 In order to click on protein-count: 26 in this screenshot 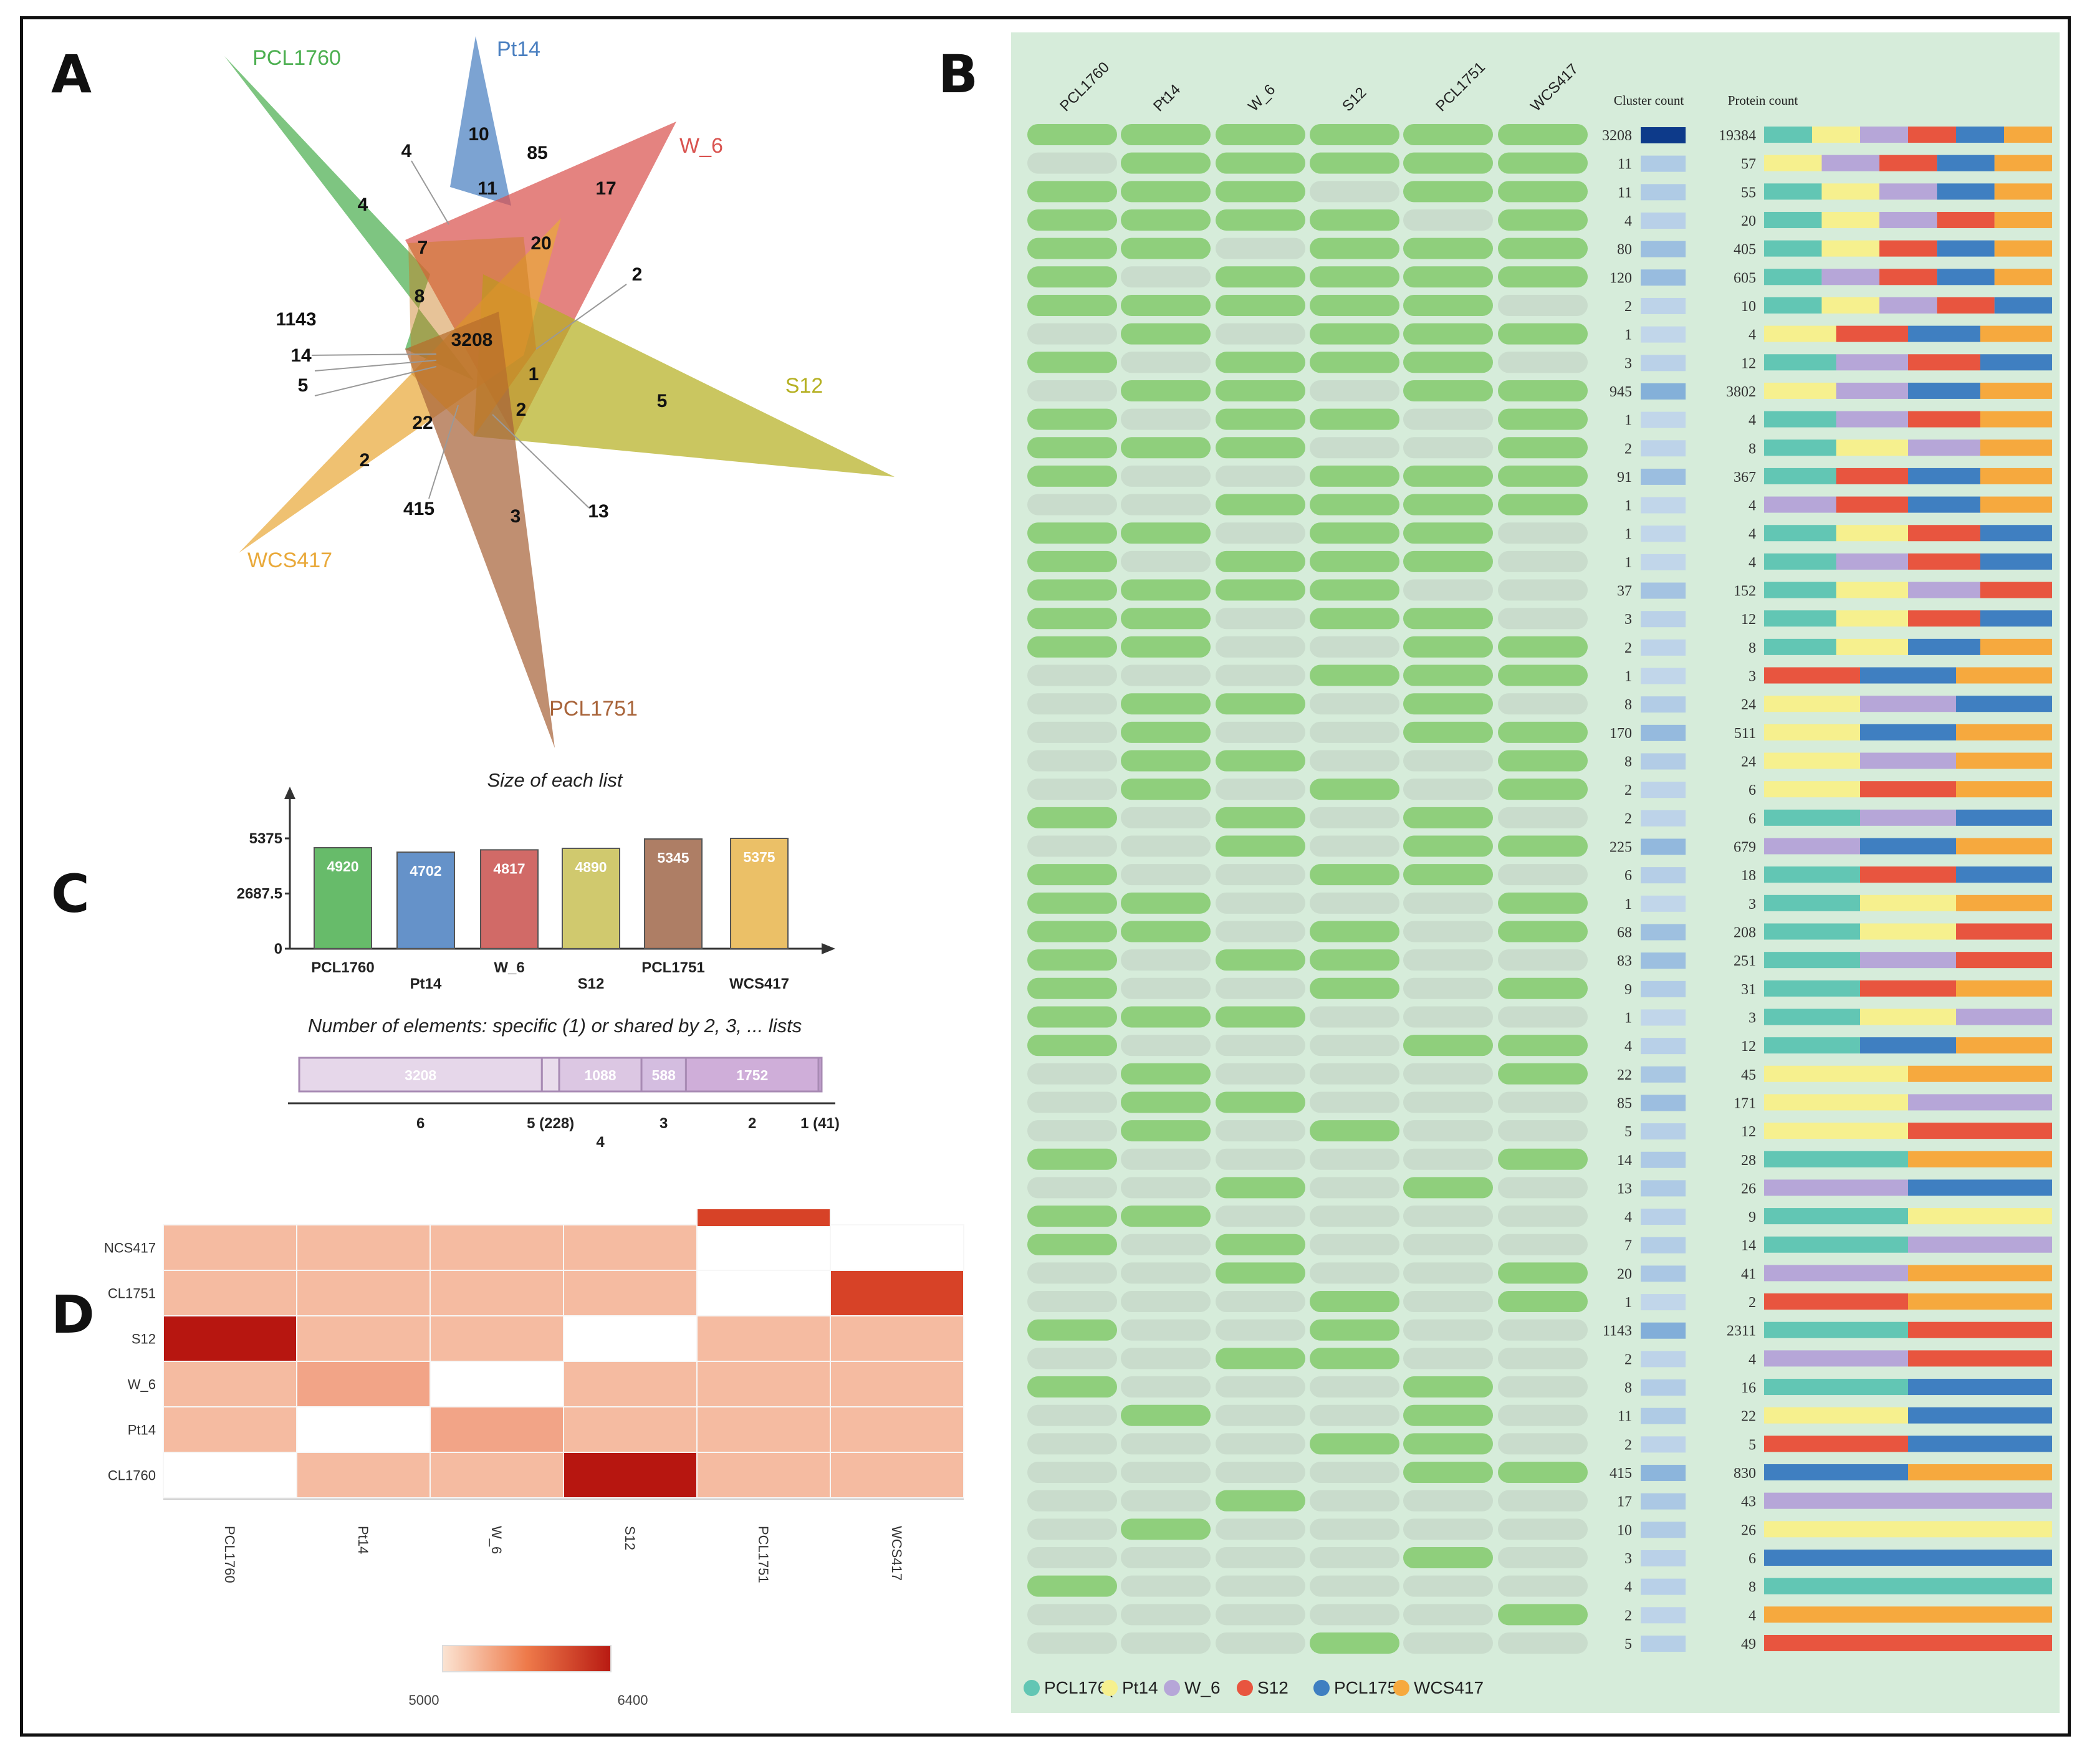, I will do `click(1749, 1530)`.